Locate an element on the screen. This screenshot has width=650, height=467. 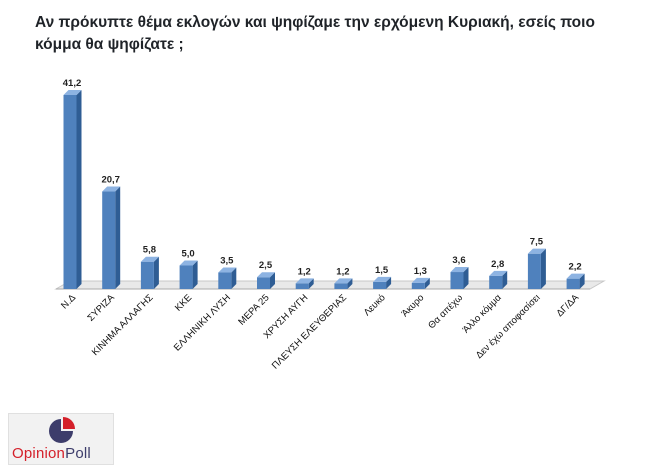
category-label: ΣΥΡΙΖΑ is located at coordinates (101, 308).